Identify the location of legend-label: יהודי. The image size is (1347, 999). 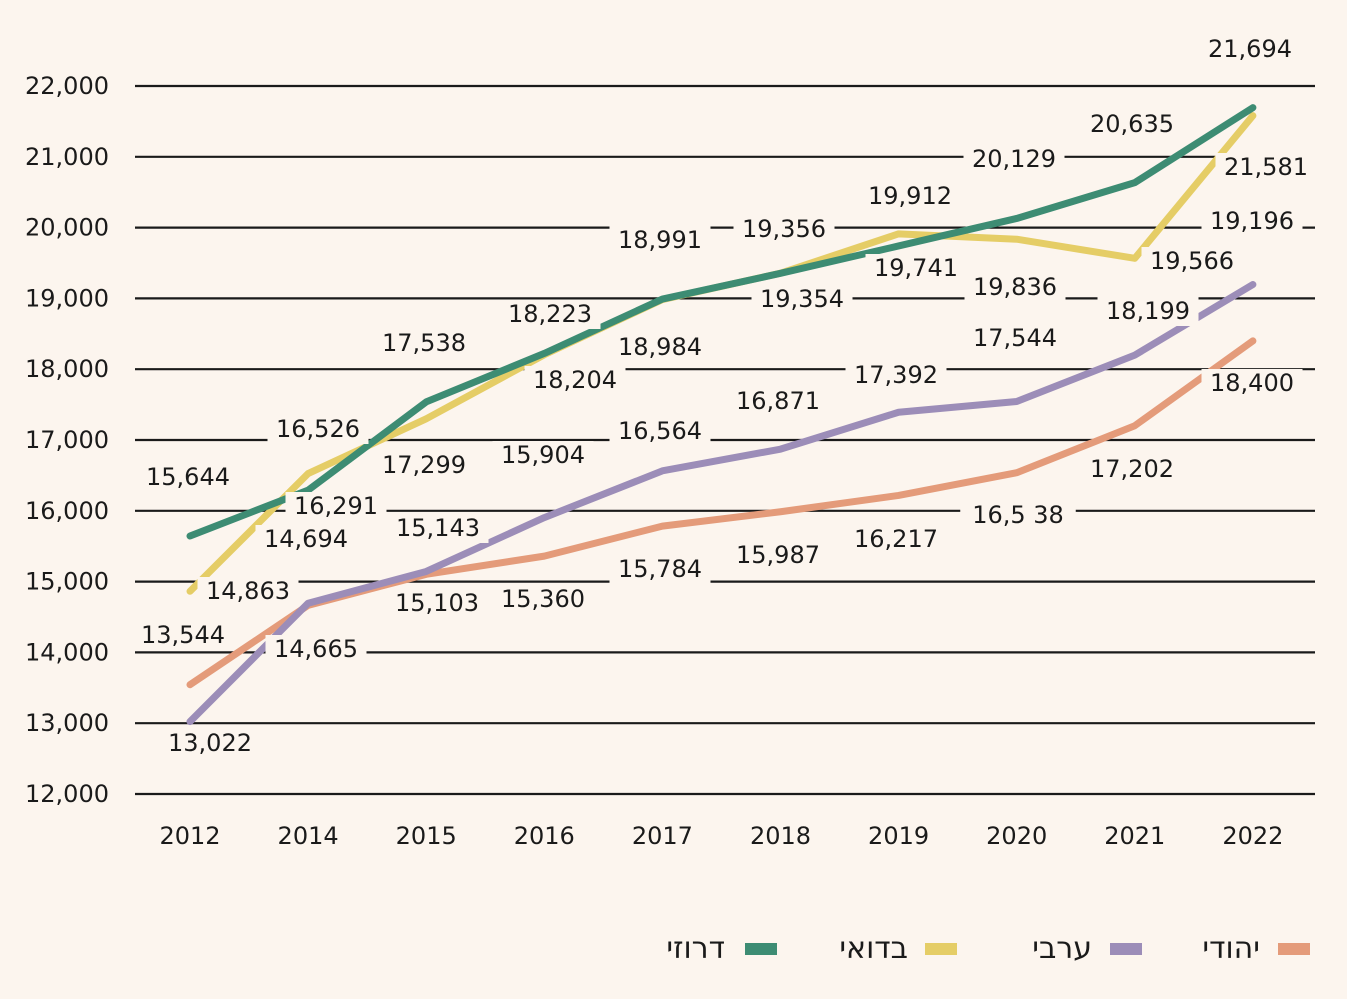
(1231, 948).